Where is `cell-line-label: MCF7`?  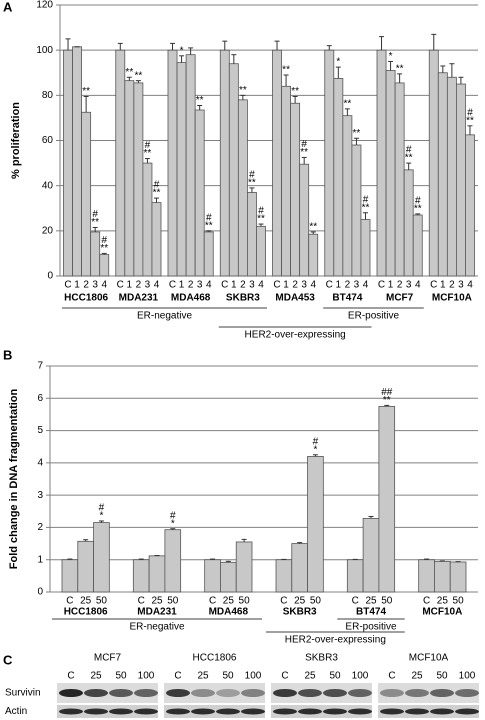 cell-line-label: MCF7 is located at coordinates (108, 658).